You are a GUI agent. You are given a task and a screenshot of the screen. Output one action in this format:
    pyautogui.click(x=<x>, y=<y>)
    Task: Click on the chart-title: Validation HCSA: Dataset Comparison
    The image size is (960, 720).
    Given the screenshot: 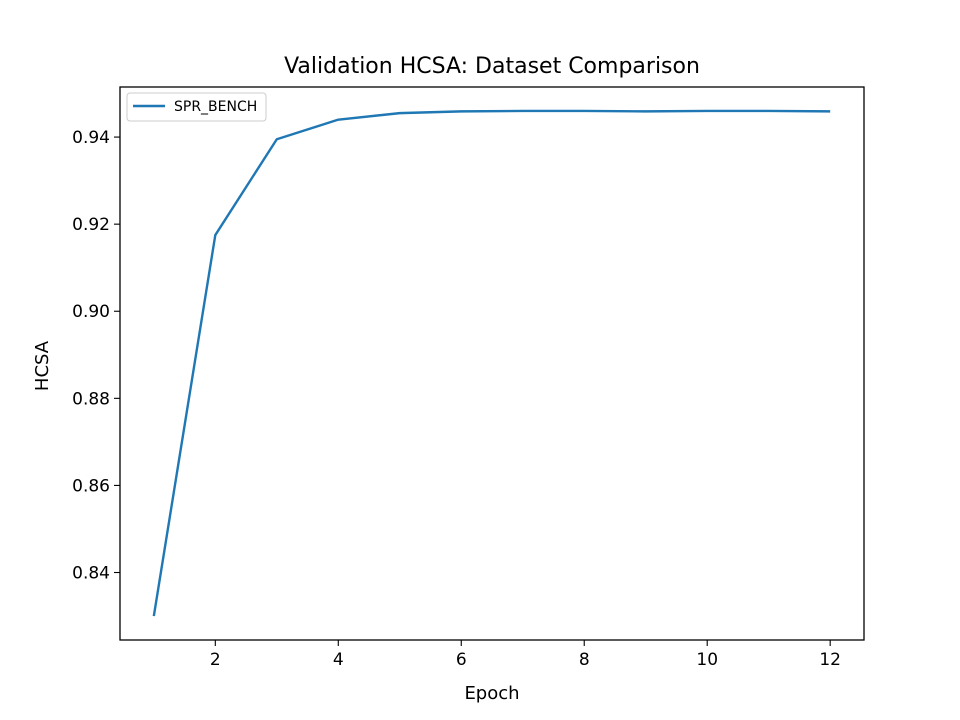 What is the action you would take?
    pyautogui.click(x=492, y=66)
    